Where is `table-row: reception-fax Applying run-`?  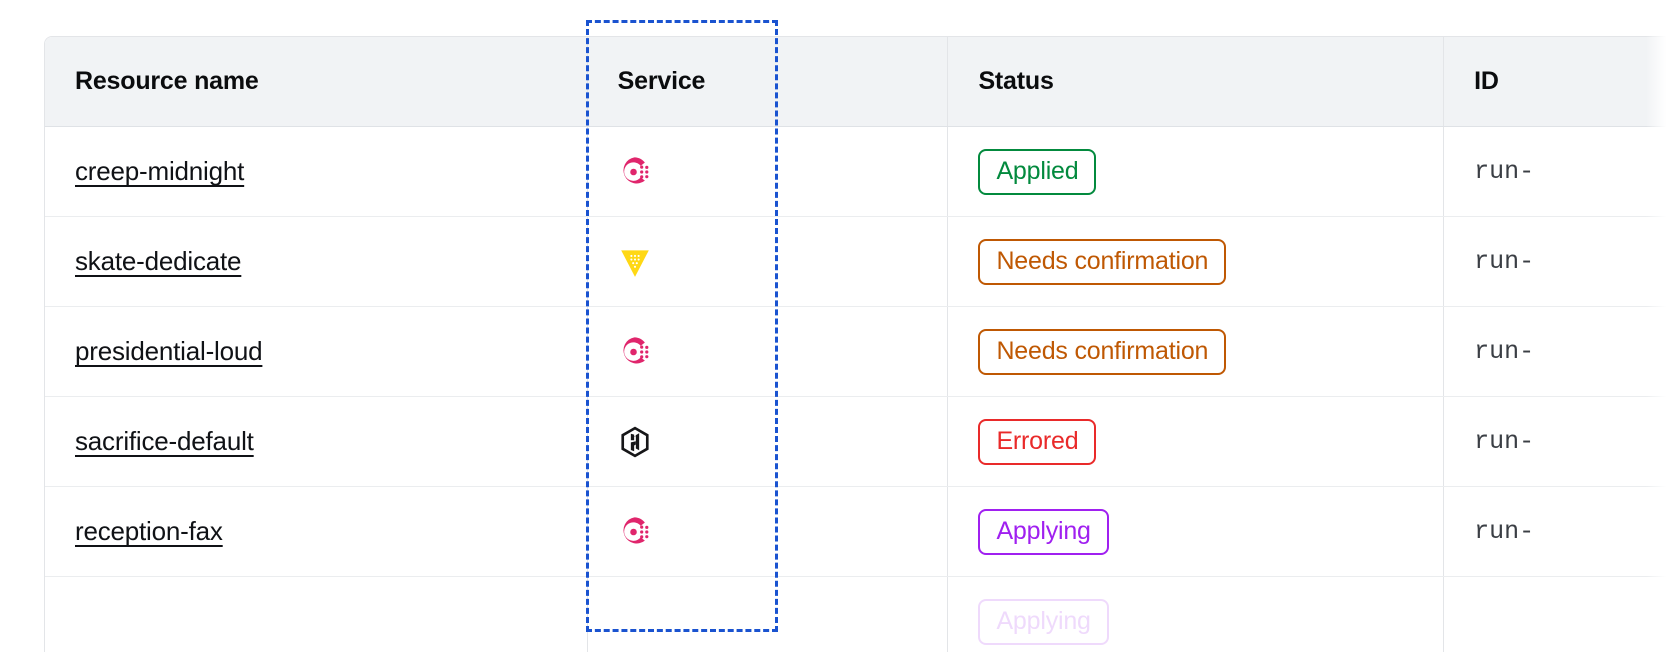
table-row: reception-fax Applying run- is located at coordinates (858, 532).